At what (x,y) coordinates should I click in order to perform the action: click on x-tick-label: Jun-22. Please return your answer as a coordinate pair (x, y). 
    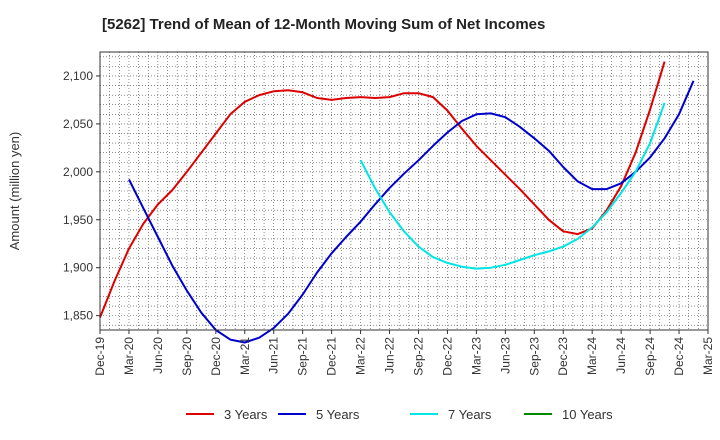
    Looking at the image, I should click on (390, 355).